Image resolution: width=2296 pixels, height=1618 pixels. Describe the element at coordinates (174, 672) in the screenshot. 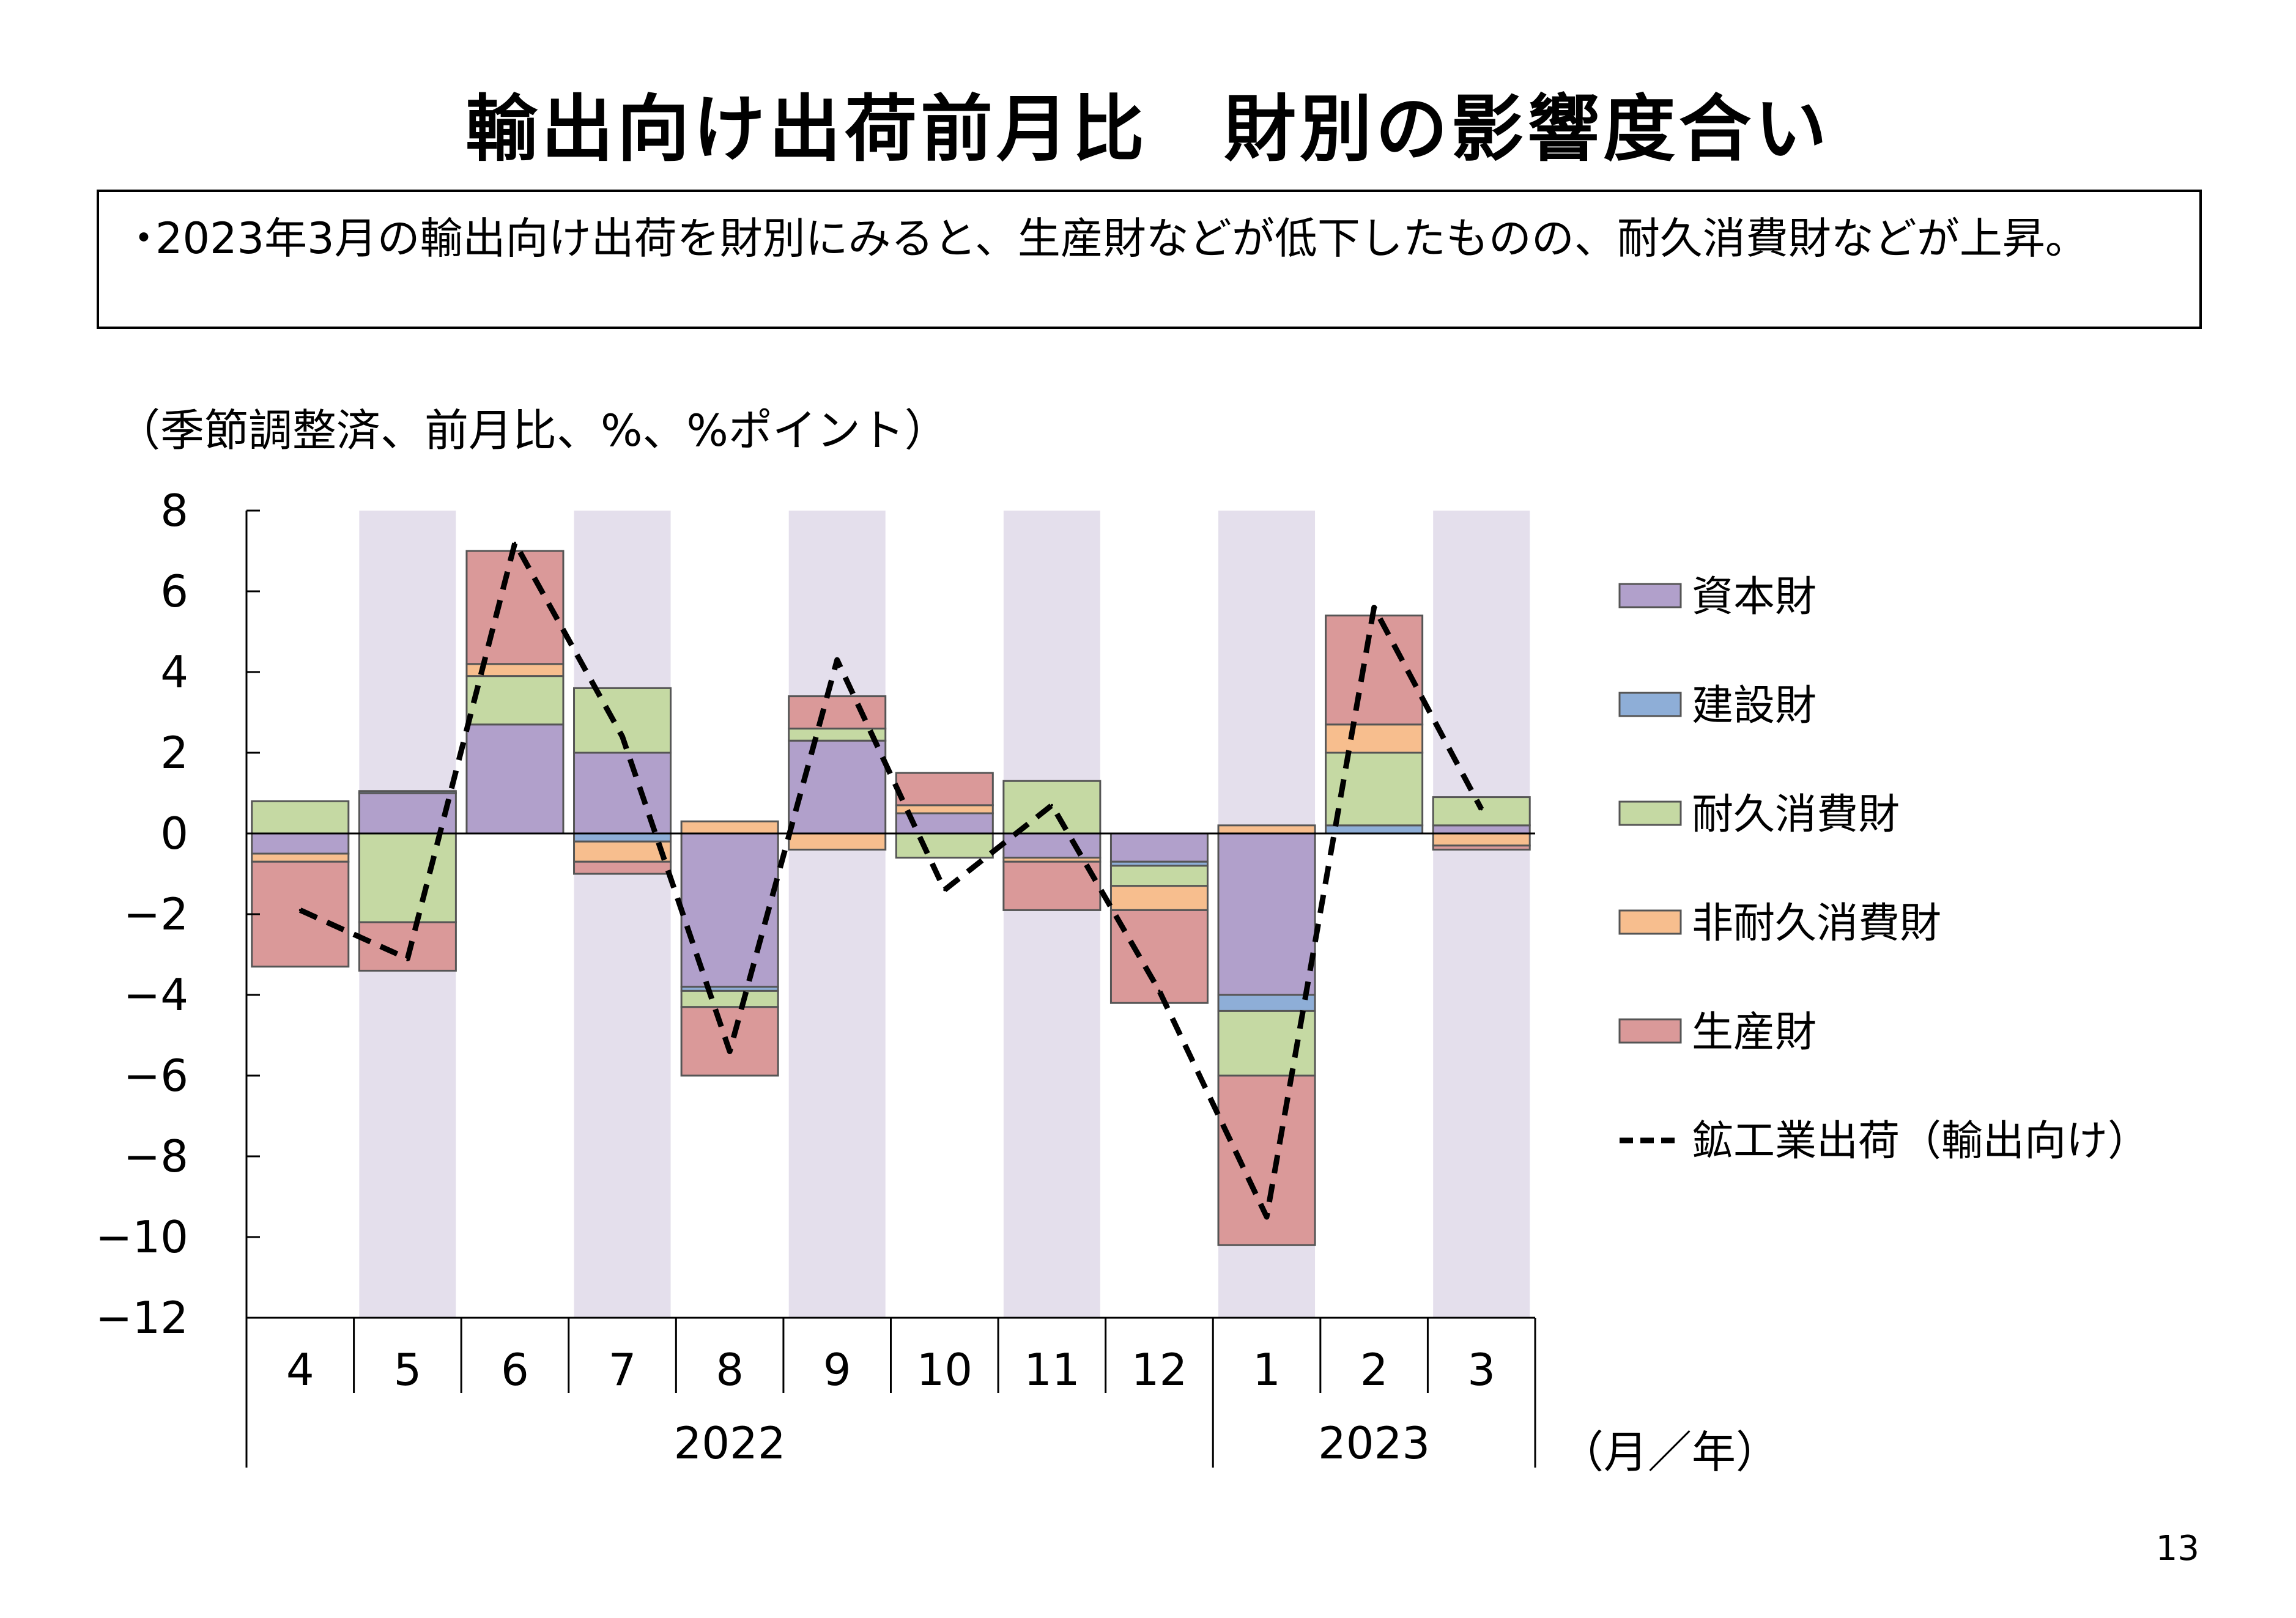

I see `y-tick-label: 4` at that location.